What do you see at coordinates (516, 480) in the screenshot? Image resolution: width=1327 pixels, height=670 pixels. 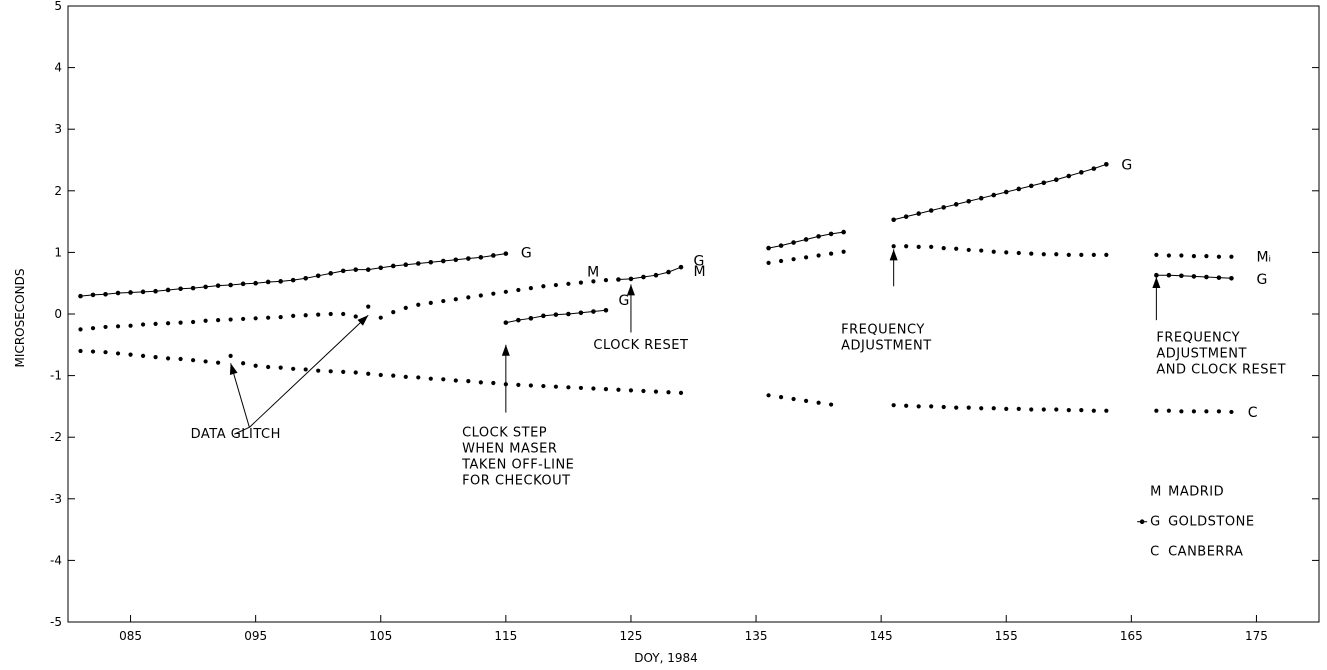 I see `clock-step-annotation-line: FOR CHECKOUT` at bounding box center [516, 480].